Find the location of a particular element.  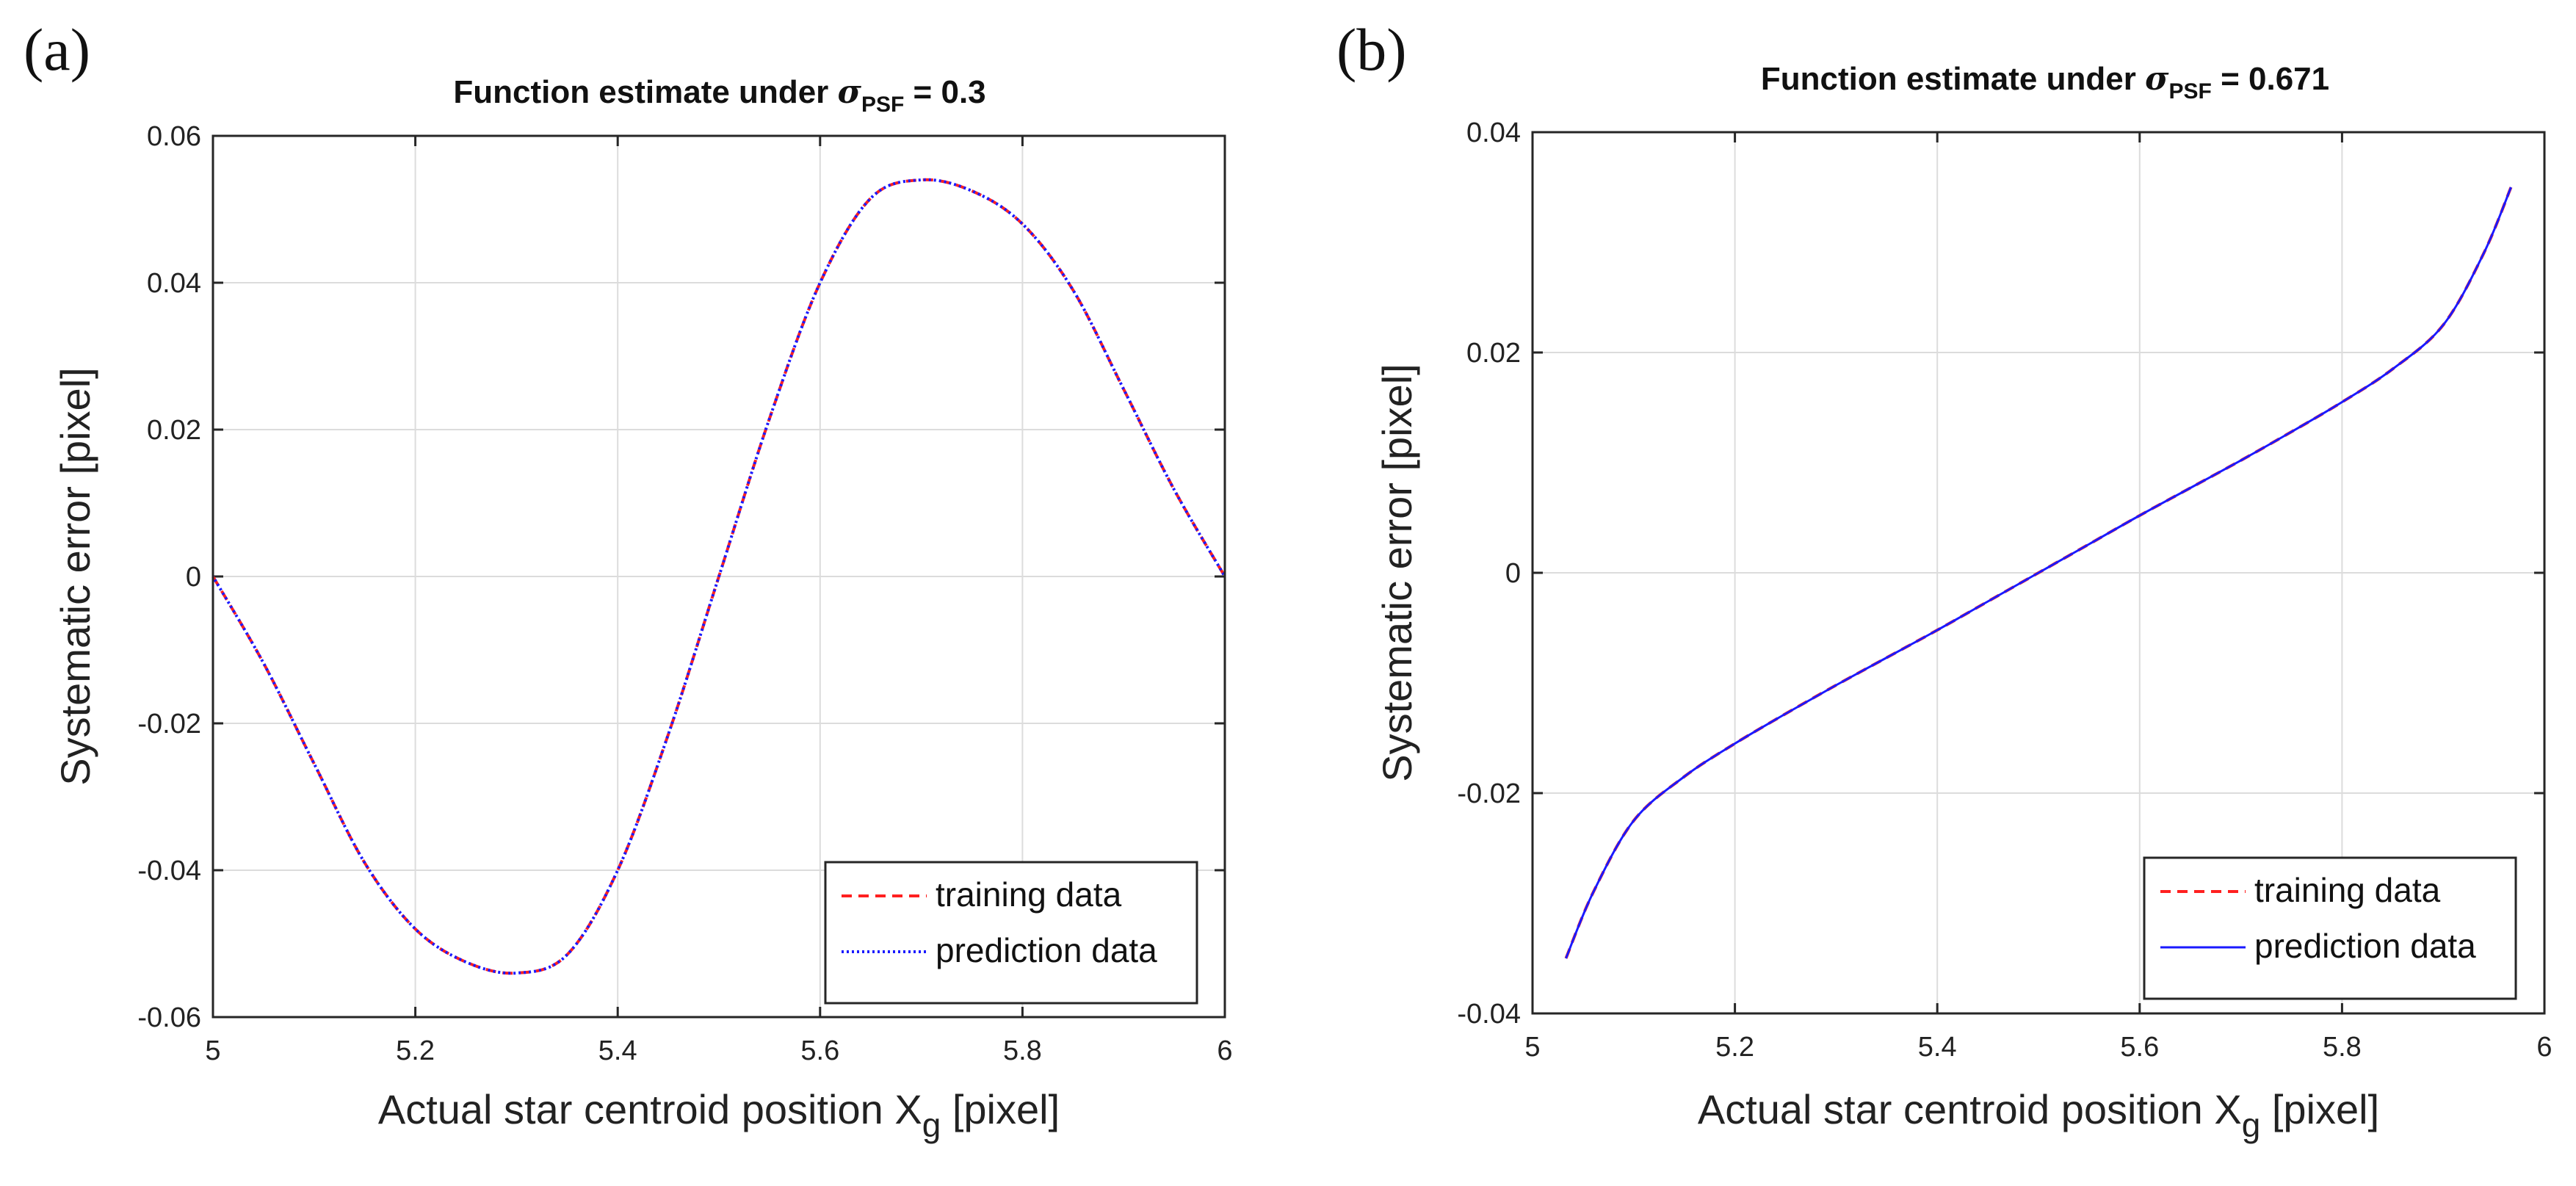

chart-title: Function estimate under σPSF = 0.671 is located at coordinates (2045, 82).